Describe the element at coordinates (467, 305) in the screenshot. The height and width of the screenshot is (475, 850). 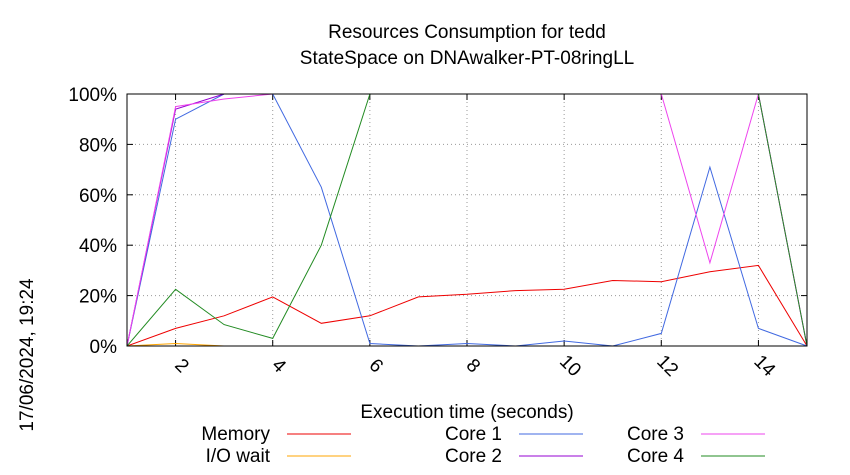
I see `series-line-memory` at that location.